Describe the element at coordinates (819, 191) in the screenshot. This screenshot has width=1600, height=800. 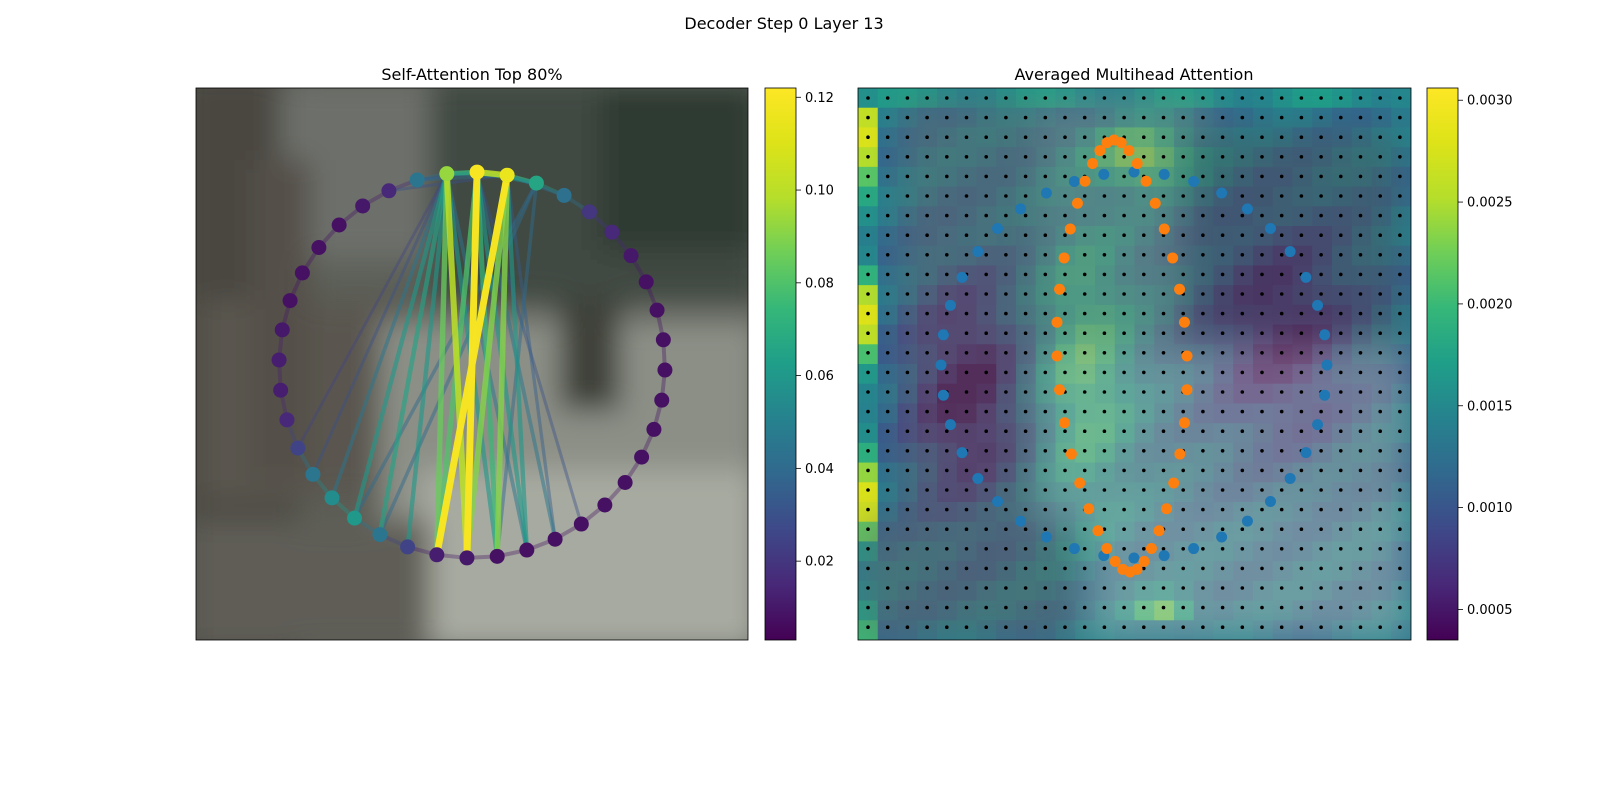
I see `colorbar-tick-label: 0.10` at that location.